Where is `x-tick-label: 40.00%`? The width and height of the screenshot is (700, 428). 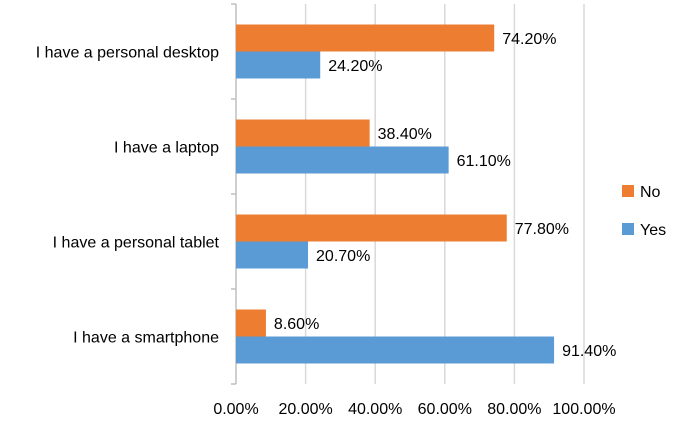 x-tick-label: 40.00% is located at coordinates (375, 409).